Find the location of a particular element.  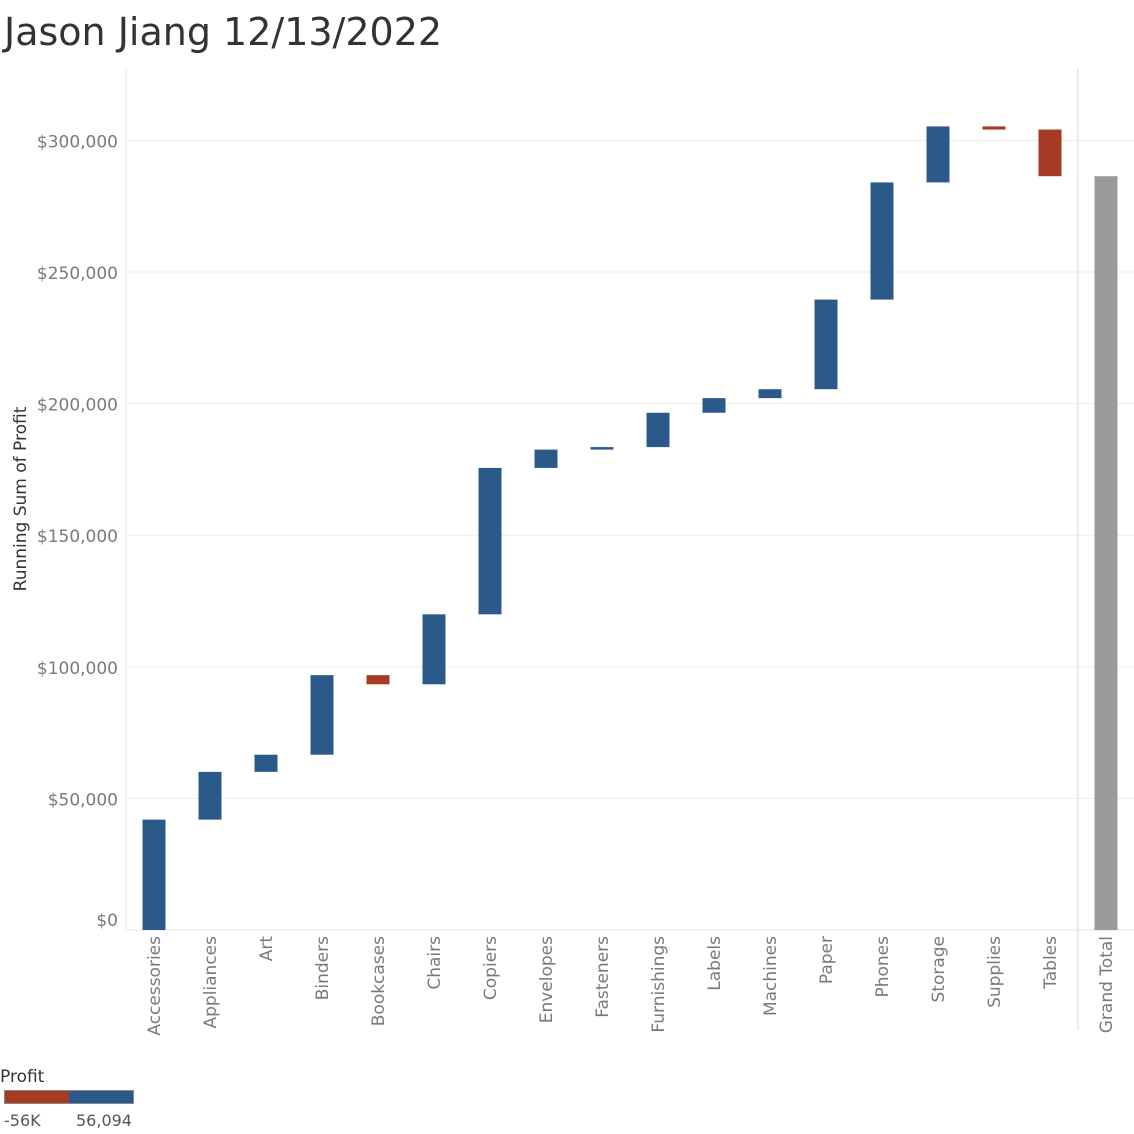

x-tick-label: Grand Total is located at coordinates (1107, 984).